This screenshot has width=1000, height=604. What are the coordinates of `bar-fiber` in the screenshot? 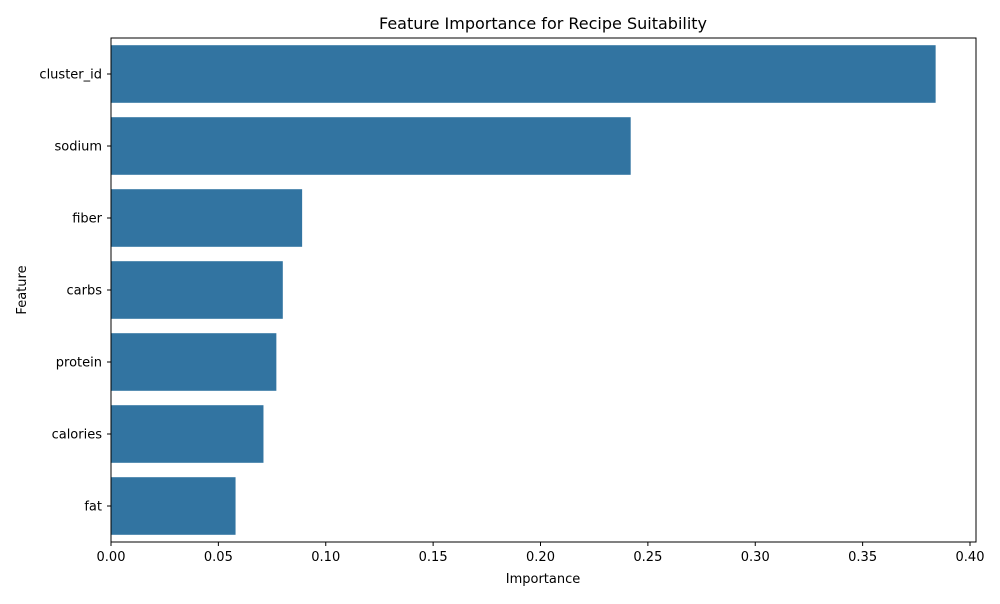 It's located at (207, 218).